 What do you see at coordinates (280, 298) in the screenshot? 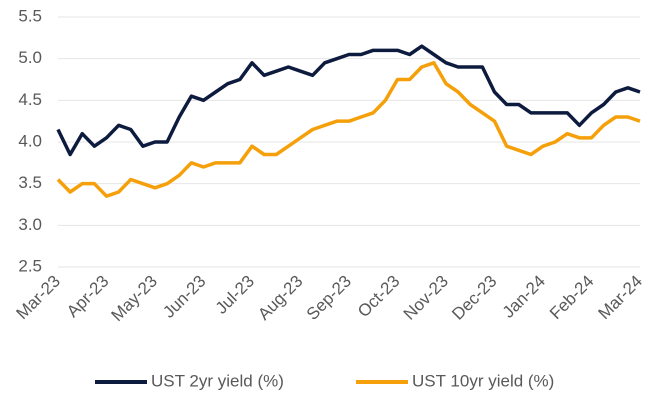
I see `x-tick-label: Aug-23` at bounding box center [280, 298].